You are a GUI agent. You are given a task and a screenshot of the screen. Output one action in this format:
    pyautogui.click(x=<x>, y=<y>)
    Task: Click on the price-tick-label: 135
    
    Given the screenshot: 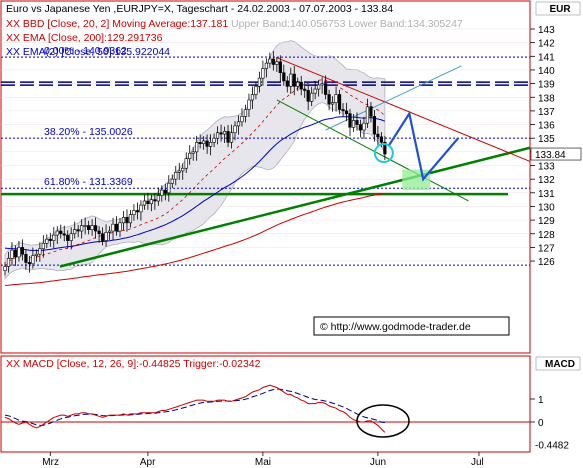 What is the action you would take?
    pyautogui.click(x=546, y=139)
    